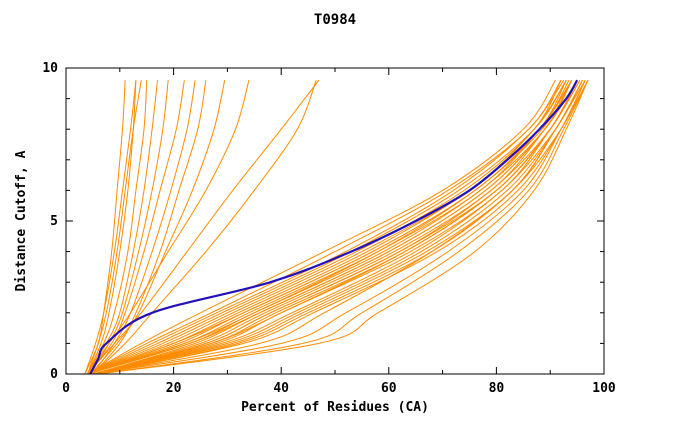 The image size is (680, 440). Describe the element at coordinates (335, 407) in the screenshot. I see `x-axis-label: Percent of Residues (CA)` at that location.